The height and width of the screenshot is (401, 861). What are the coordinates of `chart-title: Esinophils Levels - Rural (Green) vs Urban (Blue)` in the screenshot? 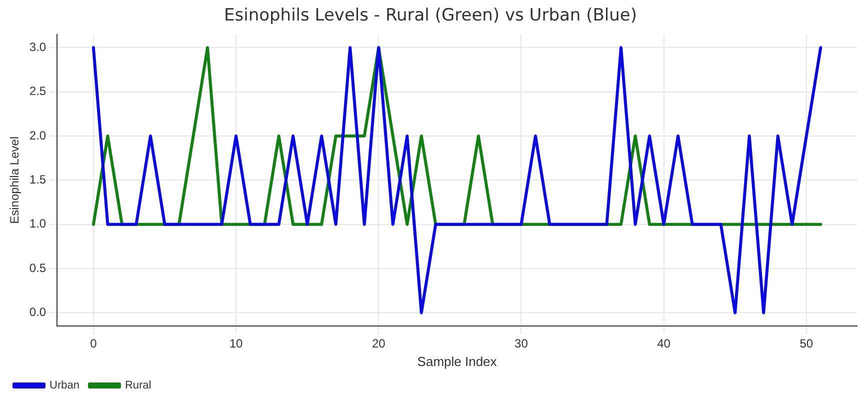 It's located at (430, 16).